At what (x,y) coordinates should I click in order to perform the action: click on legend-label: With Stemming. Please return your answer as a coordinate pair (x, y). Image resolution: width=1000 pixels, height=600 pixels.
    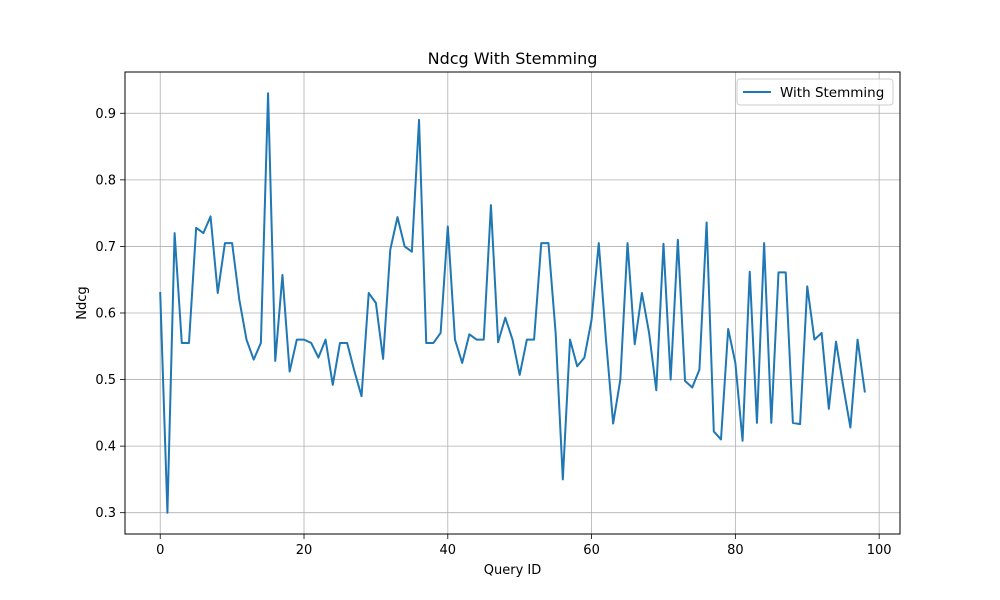
    Looking at the image, I should click on (832, 93).